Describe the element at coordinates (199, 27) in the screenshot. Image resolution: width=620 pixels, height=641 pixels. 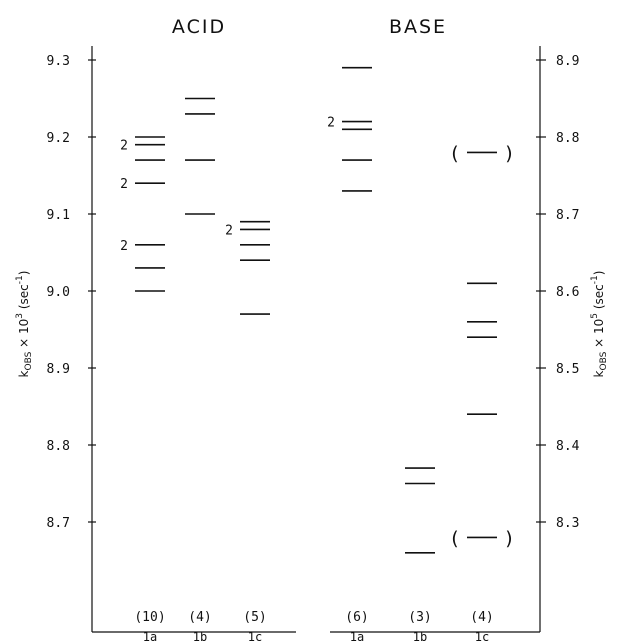
I see `acid-panel-title: ACID` at that location.